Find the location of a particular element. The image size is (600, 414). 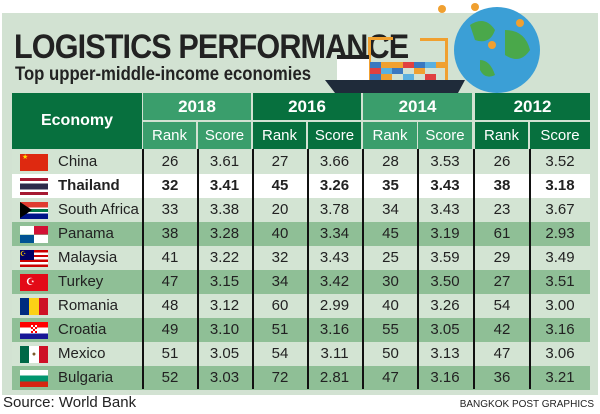

score-cell: 3.67 is located at coordinates (560, 209).